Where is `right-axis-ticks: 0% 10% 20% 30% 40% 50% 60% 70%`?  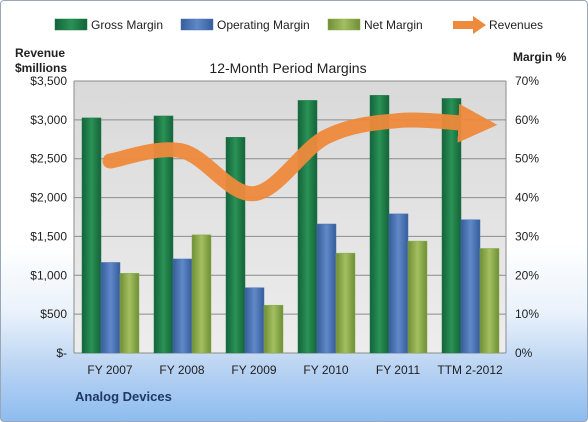 right-axis-ticks: 0% 10% 20% 30% 40% 50% 60% 70% is located at coordinates (527, 217).